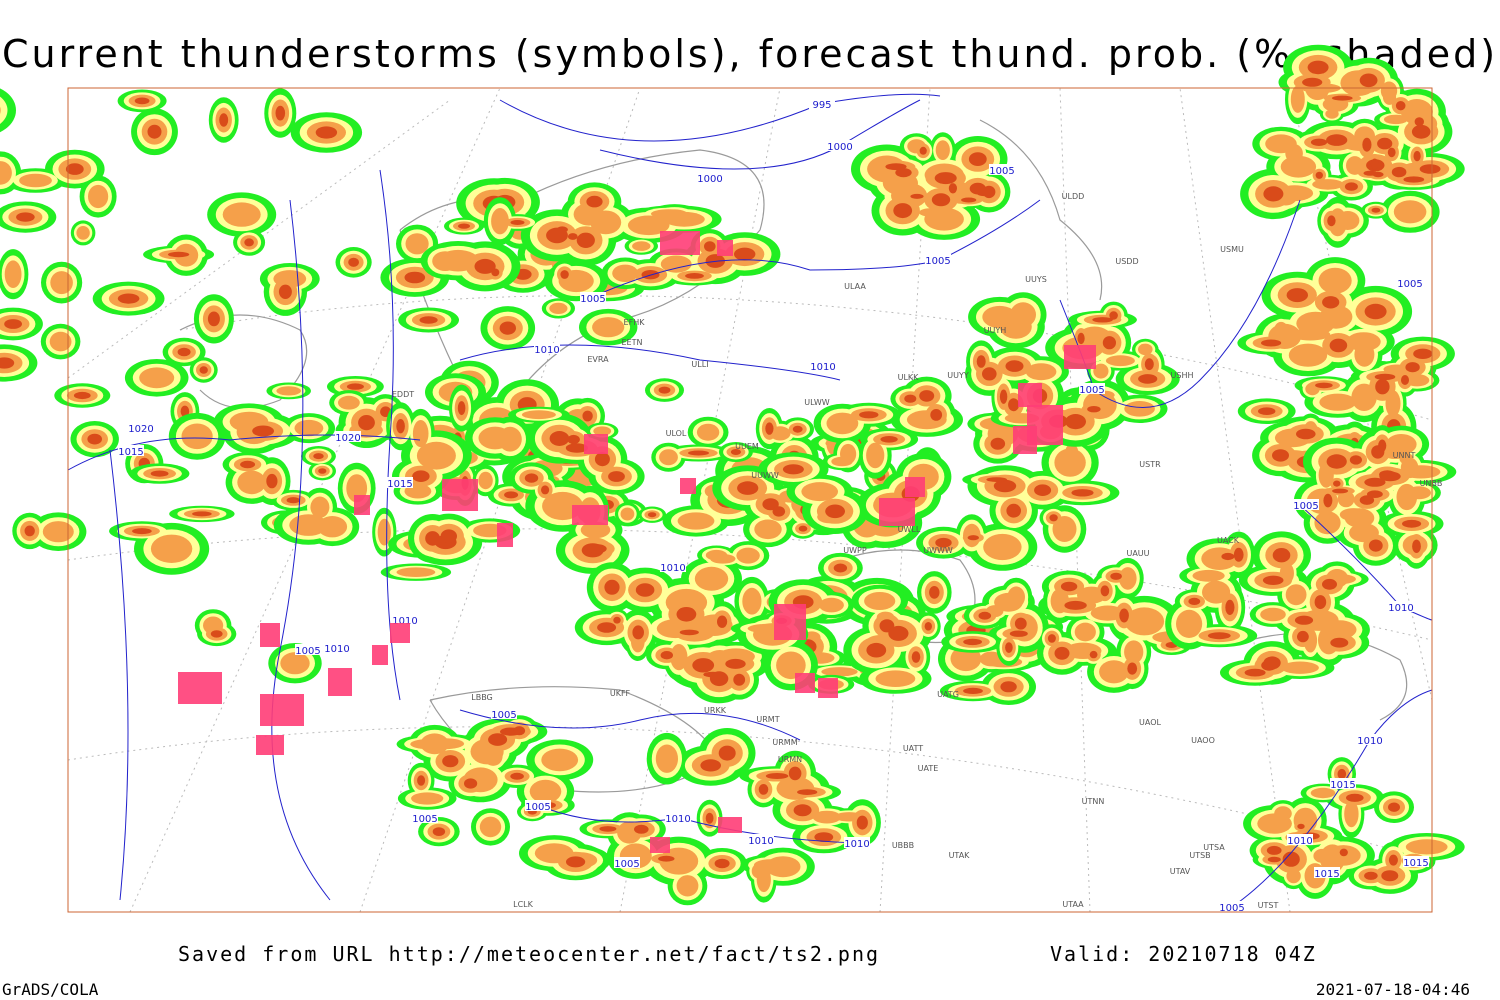 The height and width of the screenshot is (1000, 1500). Describe the element at coordinates (960, 855) in the screenshot. I see `station-code: UTAK` at that location.